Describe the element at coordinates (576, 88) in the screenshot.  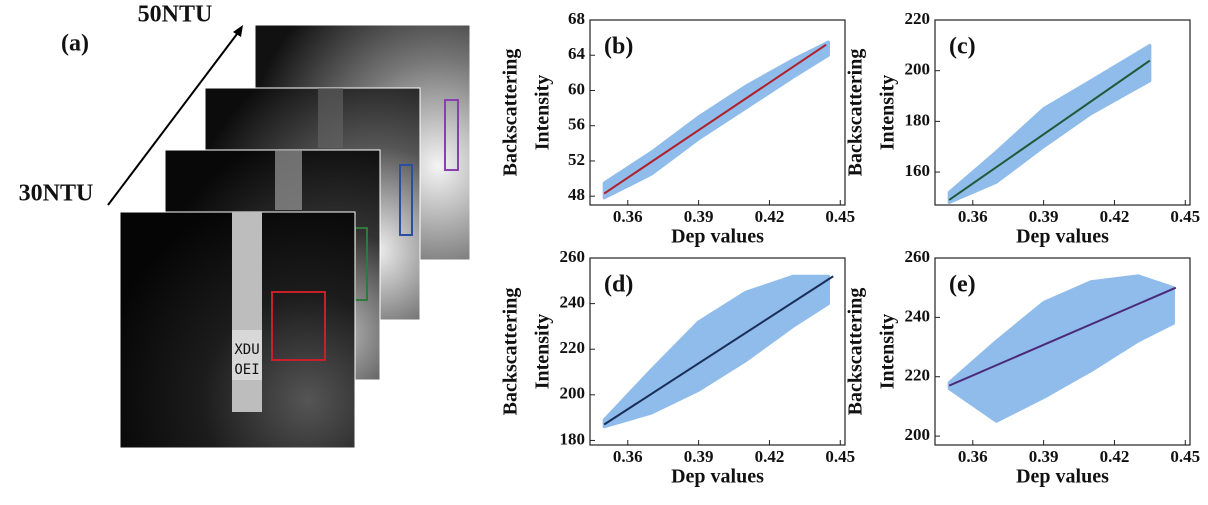
I see `y-tick-label: 60` at that location.